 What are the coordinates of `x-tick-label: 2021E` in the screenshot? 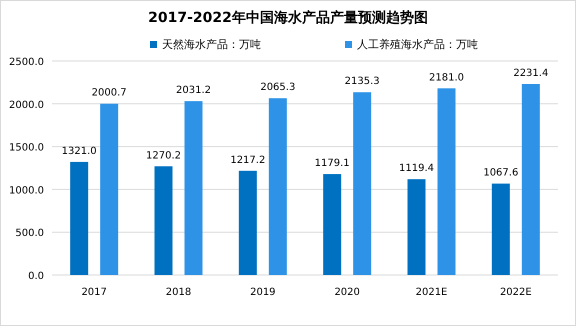 It's located at (432, 292).